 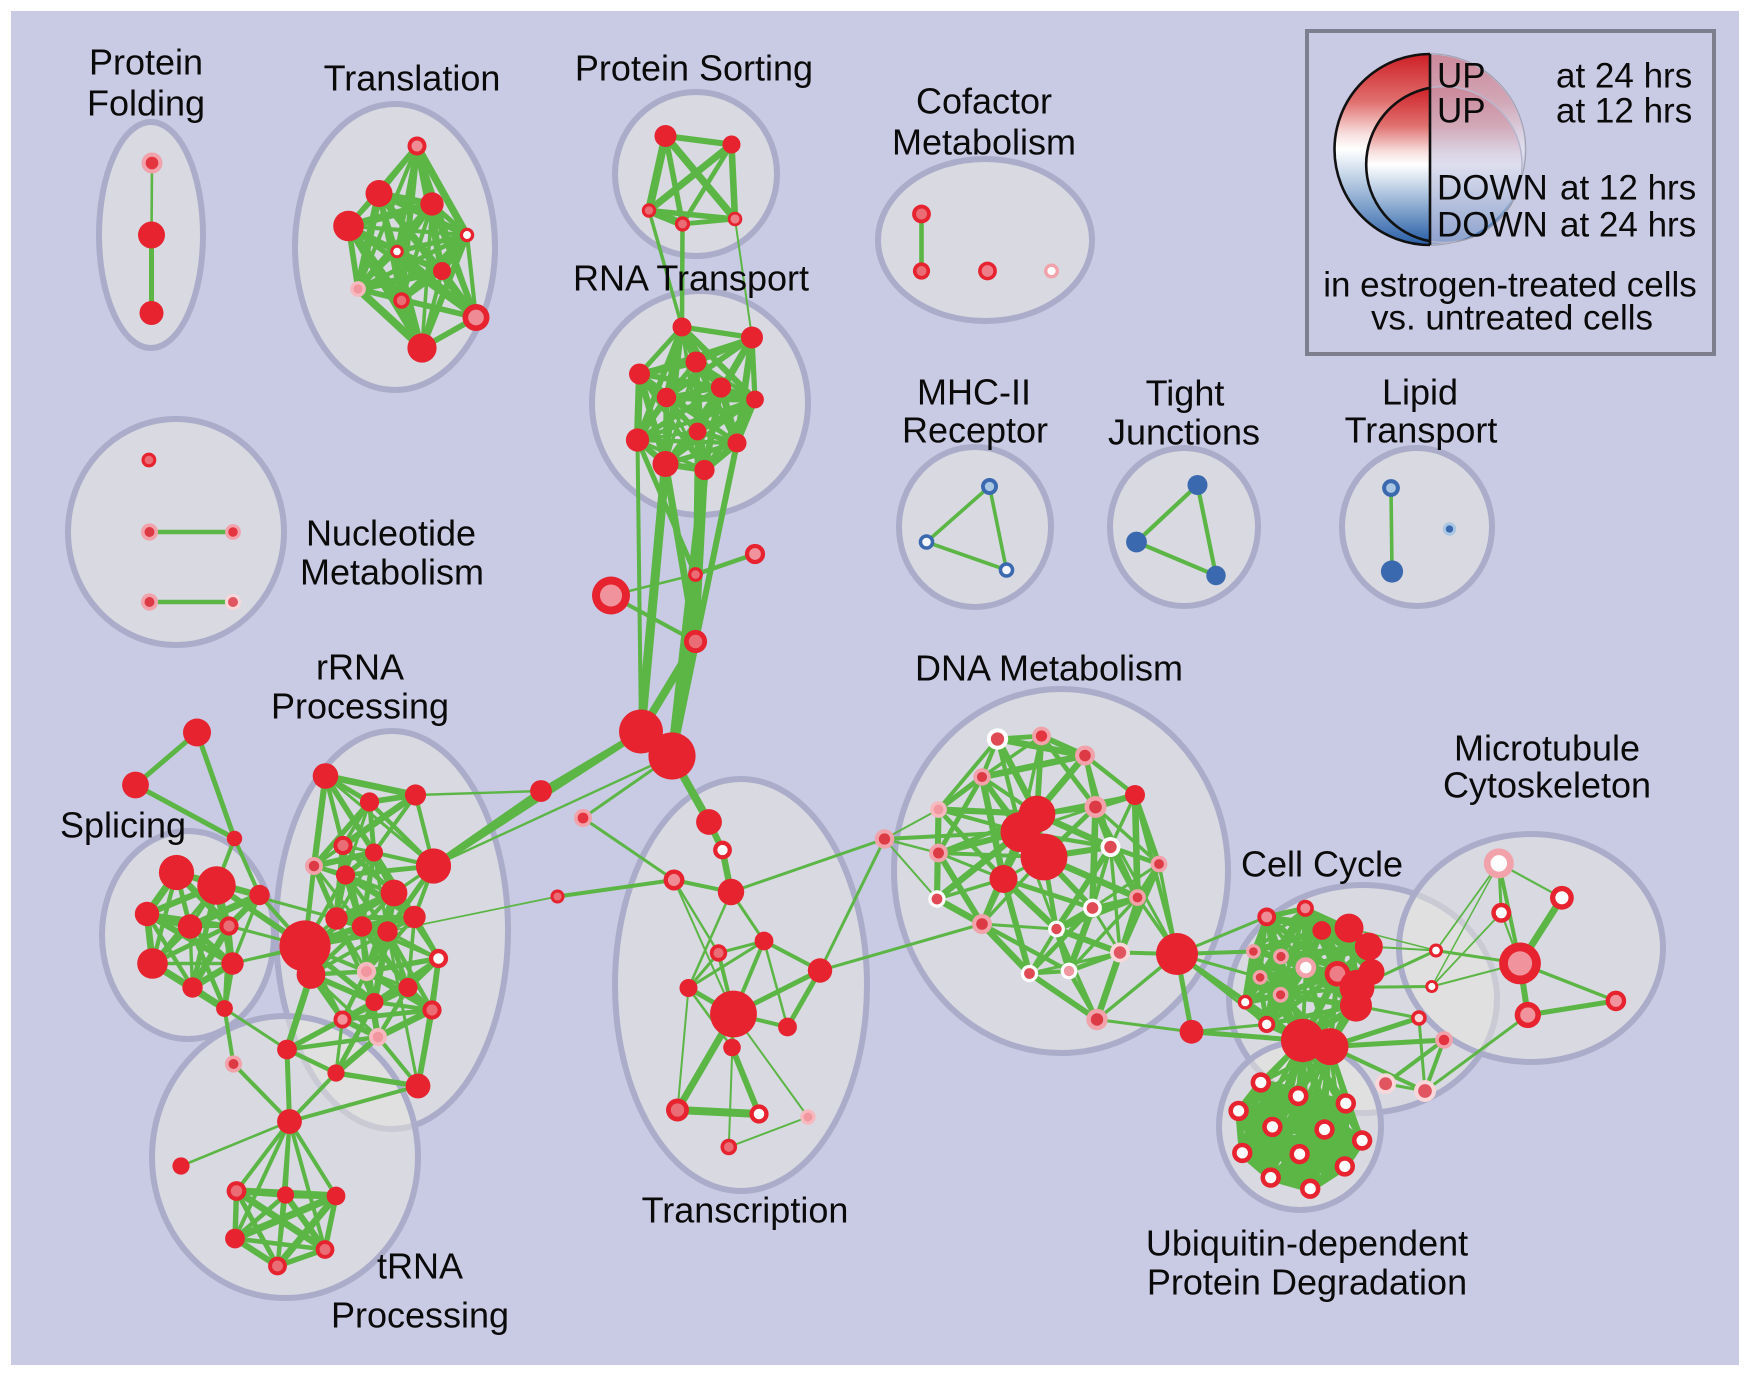 I want to click on svg-text: Protein Sorting, so click(x=694, y=68).